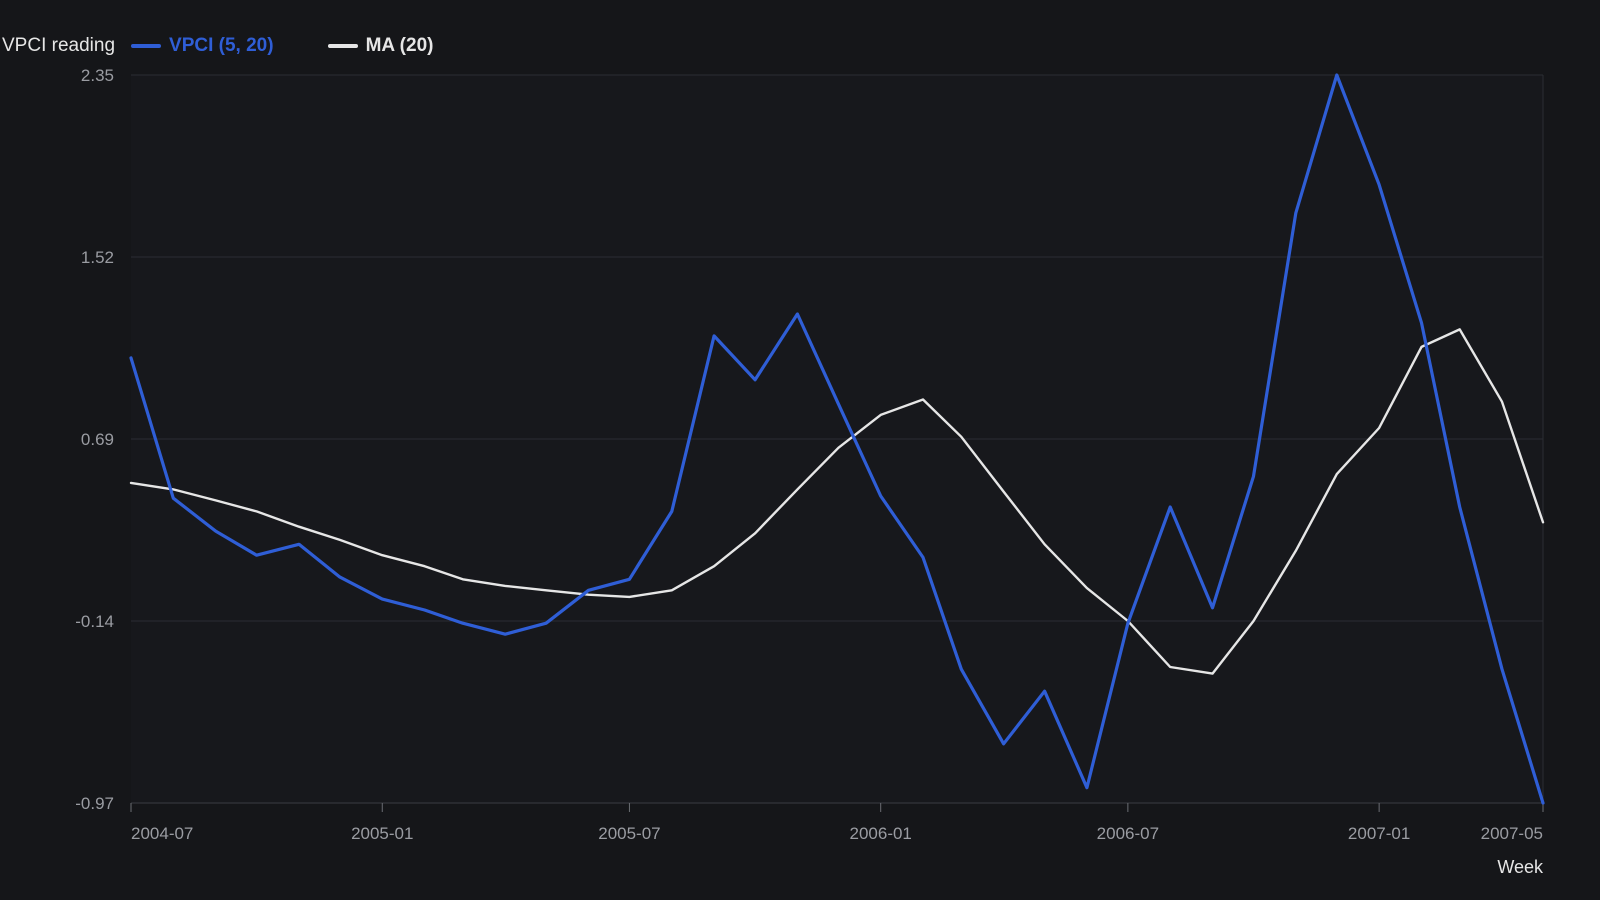  What do you see at coordinates (1128, 833) in the screenshot?
I see `x-tick-label: 2006-07` at bounding box center [1128, 833].